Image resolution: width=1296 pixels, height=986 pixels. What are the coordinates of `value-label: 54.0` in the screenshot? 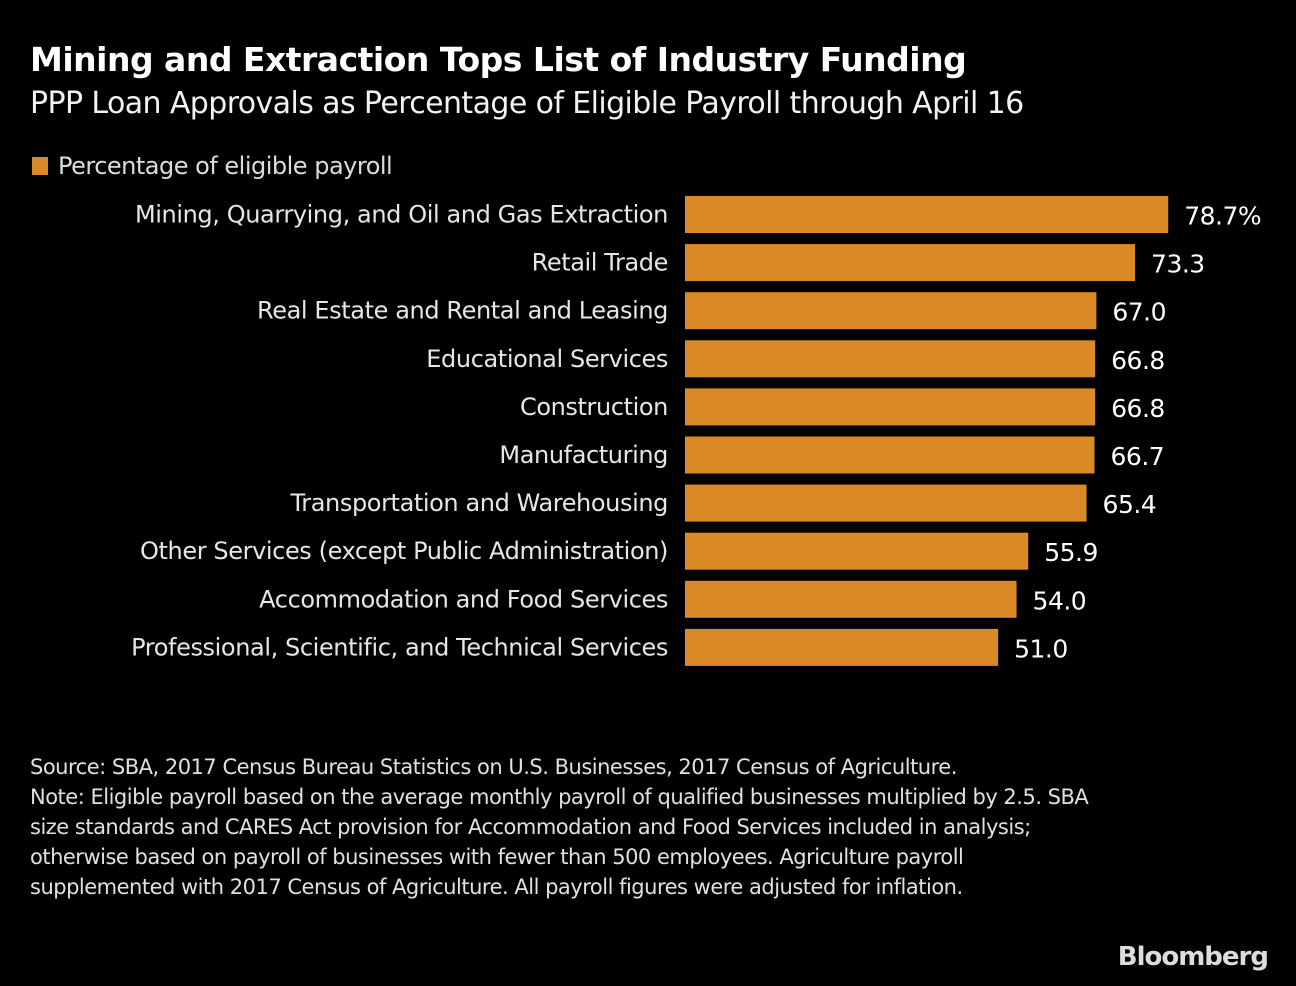 It's located at (1060, 600).